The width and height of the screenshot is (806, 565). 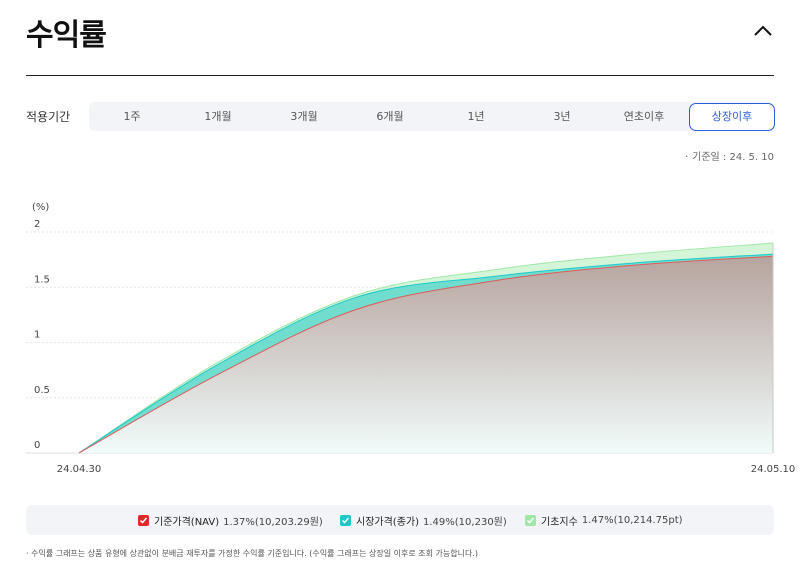 What do you see at coordinates (42, 390) in the screenshot?
I see `y-tick-label: 0.5` at bounding box center [42, 390].